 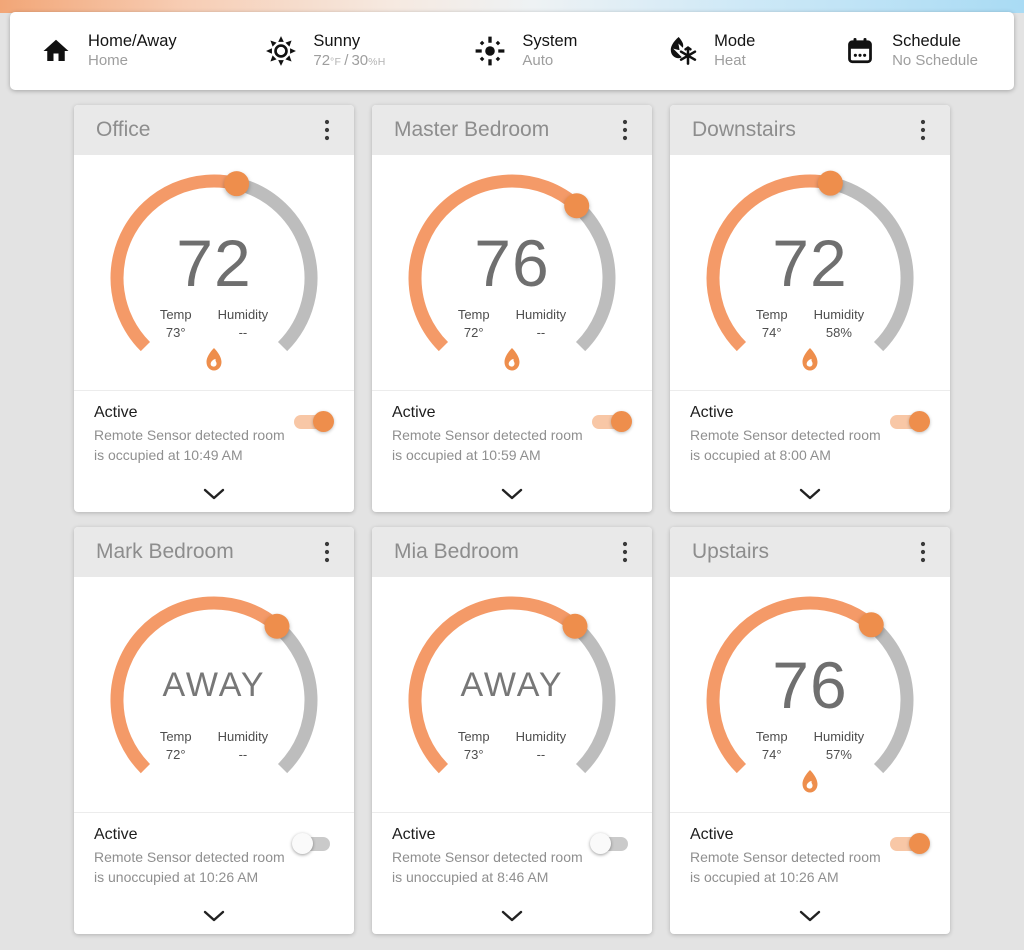 I want to click on weather-condition: Sunny, so click(x=337, y=40).